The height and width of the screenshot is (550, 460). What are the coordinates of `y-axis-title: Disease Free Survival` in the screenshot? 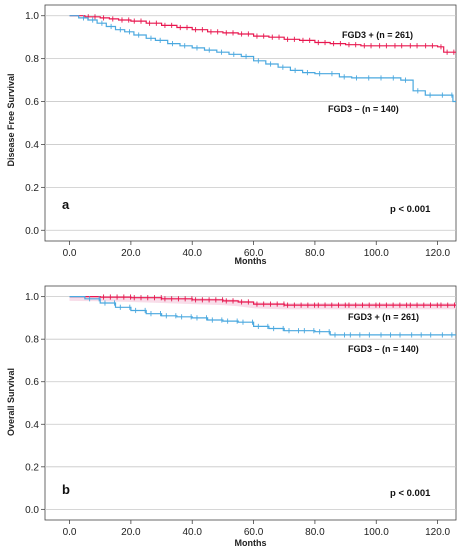 It's located at (11, 119).